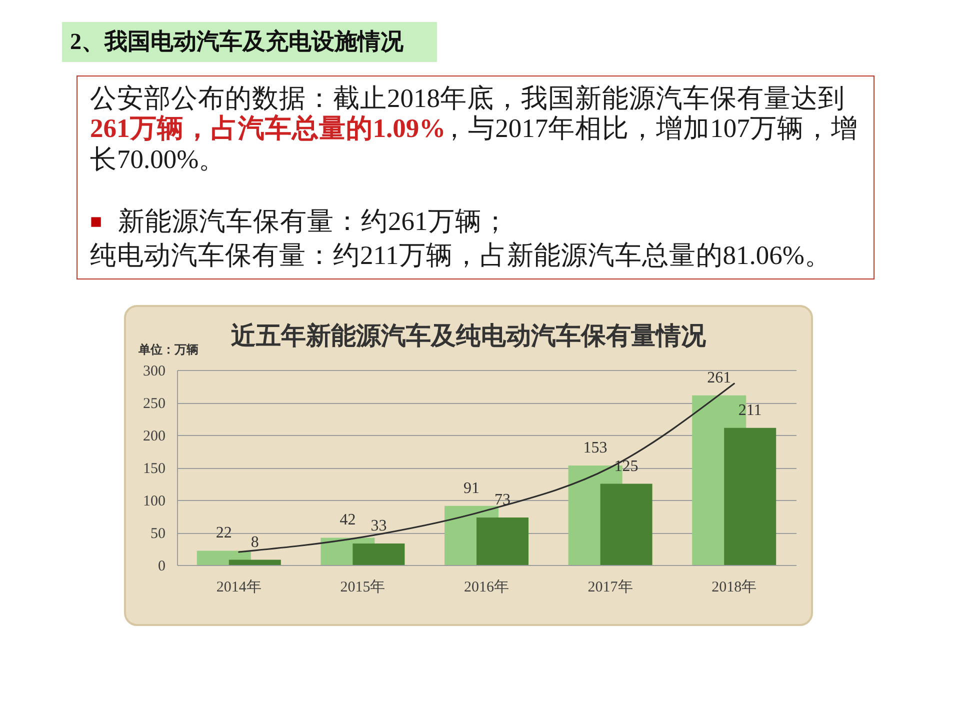  Describe the element at coordinates (750, 410) in the screenshot. I see `data-label: 211` at that location.